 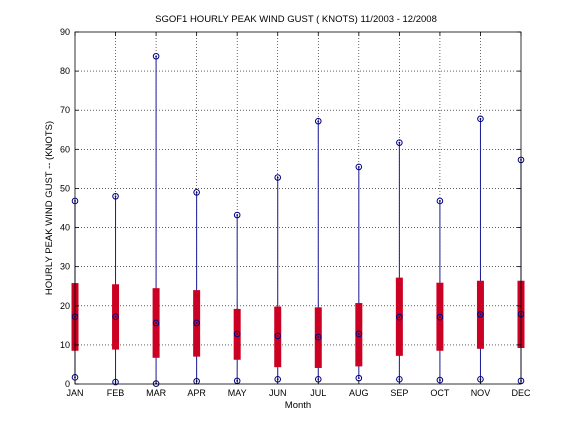 I want to click on box-oct, so click(x=440, y=290).